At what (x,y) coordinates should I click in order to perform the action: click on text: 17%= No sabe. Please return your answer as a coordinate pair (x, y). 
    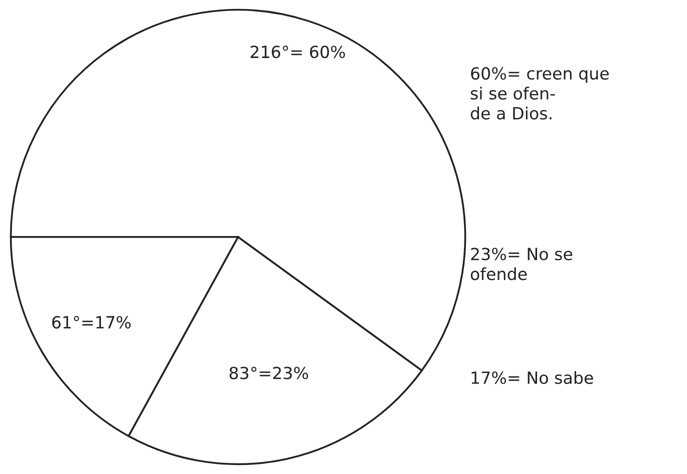
    Looking at the image, I should click on (533, 377).